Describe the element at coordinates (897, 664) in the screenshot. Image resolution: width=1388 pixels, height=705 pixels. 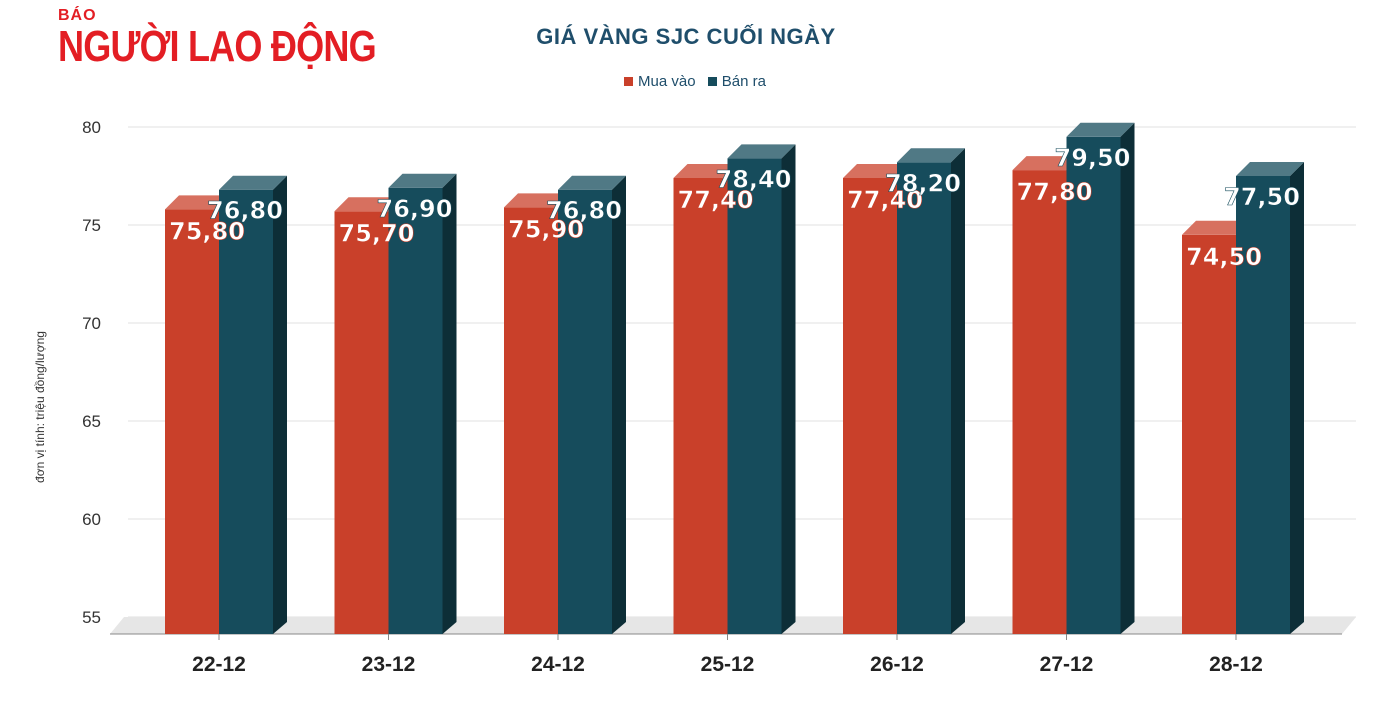
I see `x-tick-label: 26-12` at that location.